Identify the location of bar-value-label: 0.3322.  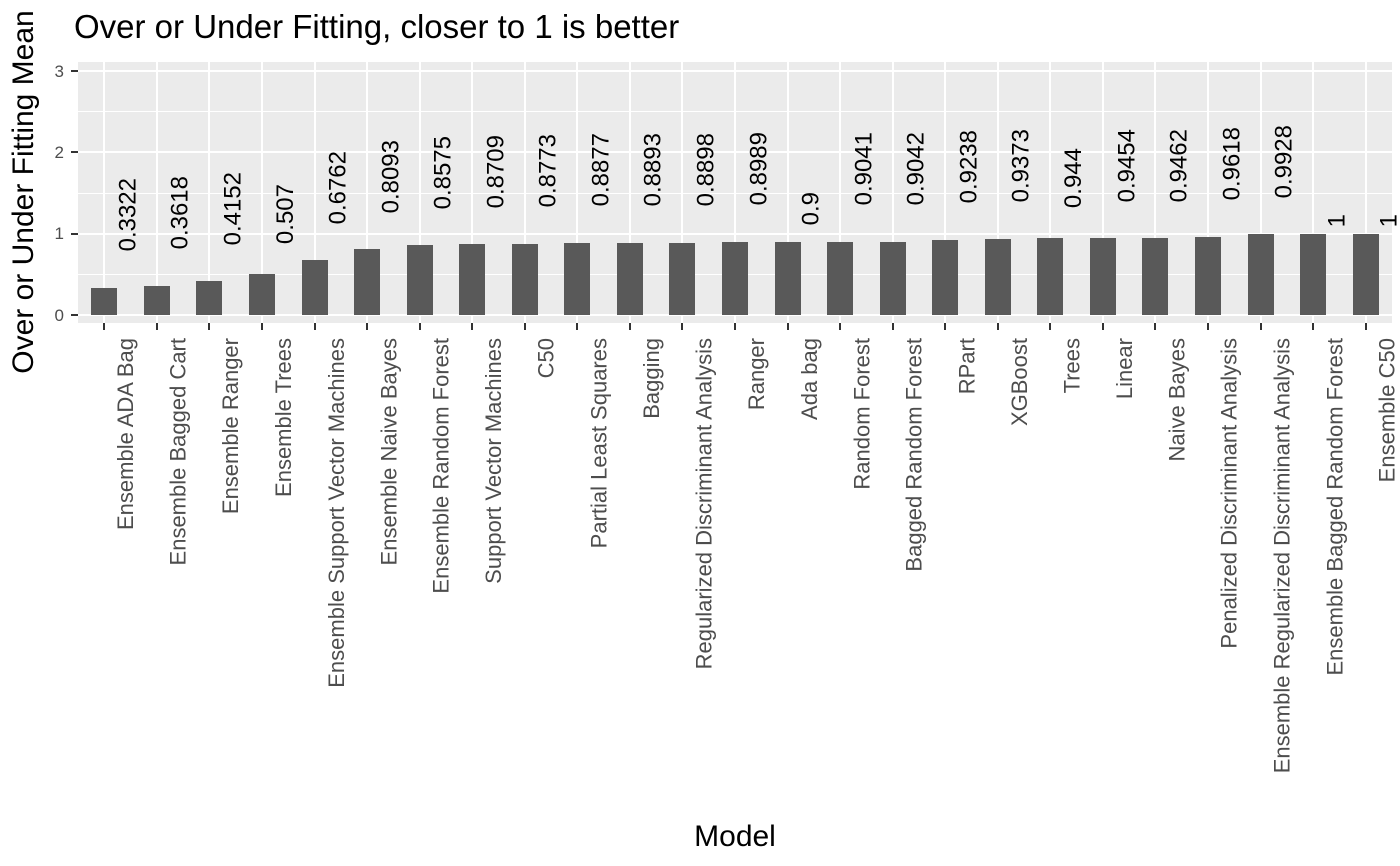
(128, 215).